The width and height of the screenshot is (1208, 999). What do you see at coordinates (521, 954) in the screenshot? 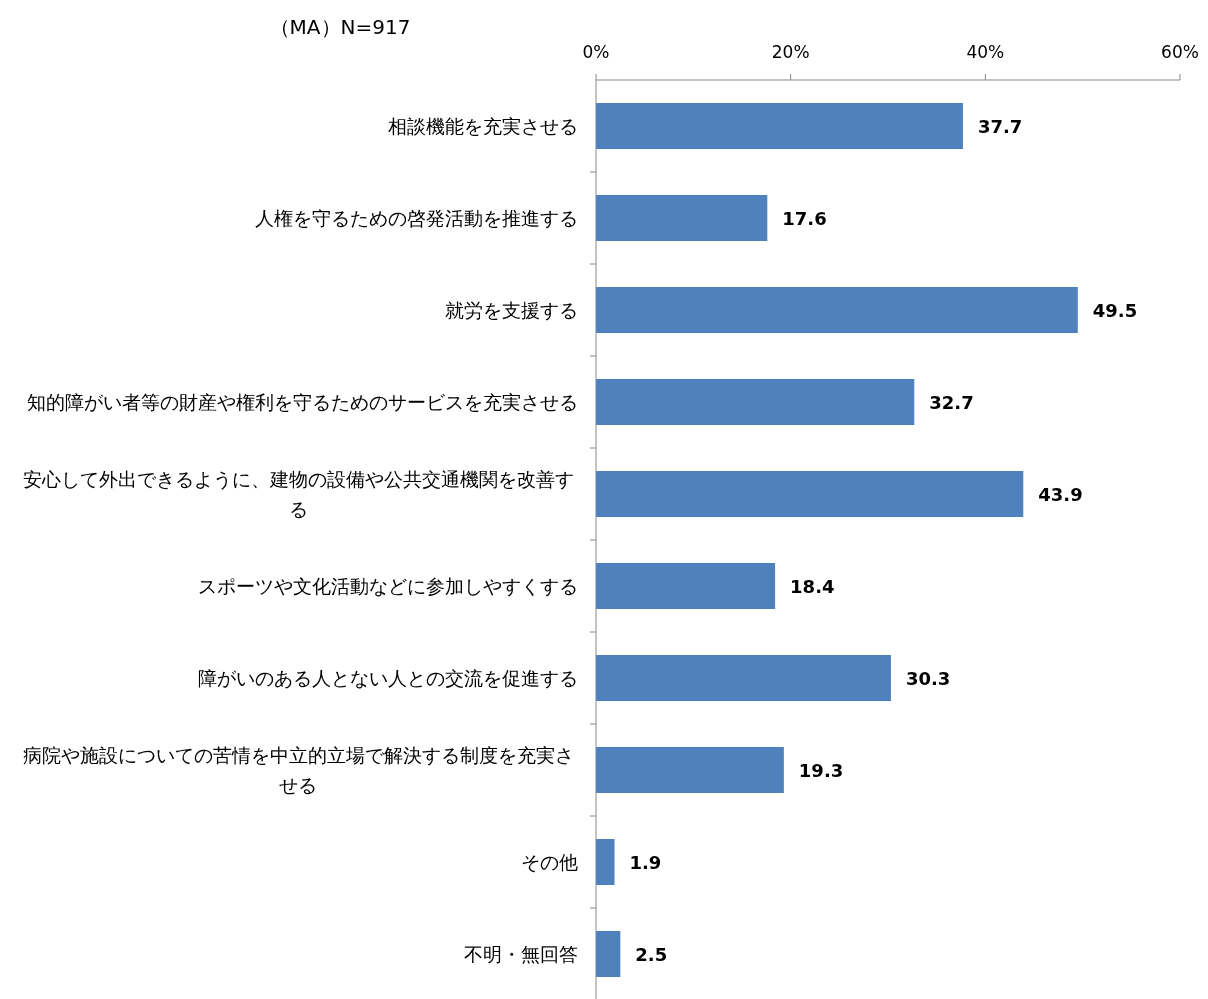
I see `y-tick-label: 不明・無回答` at bounding box center [521, 954].